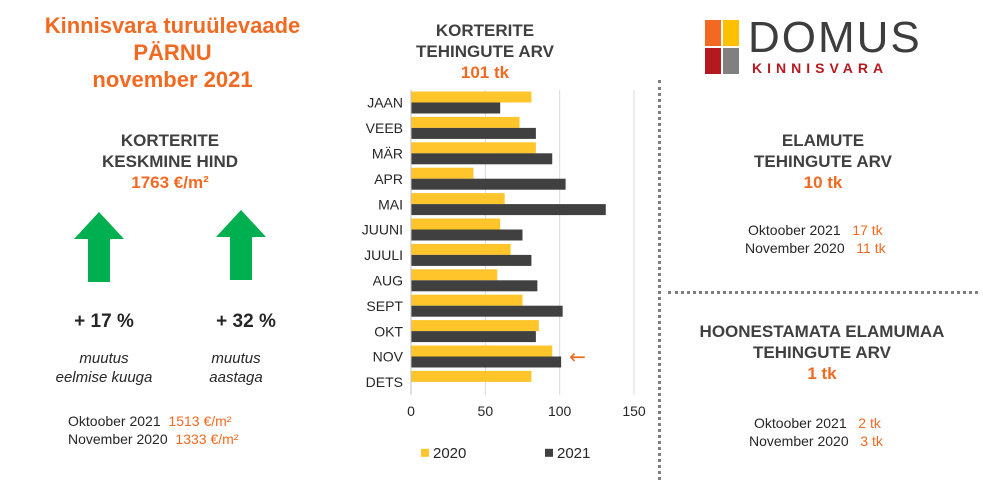  Describe the element at coordinates (823, 140) in the screenshot. I see `houses-title-line1: ELAMUTE` at that location.